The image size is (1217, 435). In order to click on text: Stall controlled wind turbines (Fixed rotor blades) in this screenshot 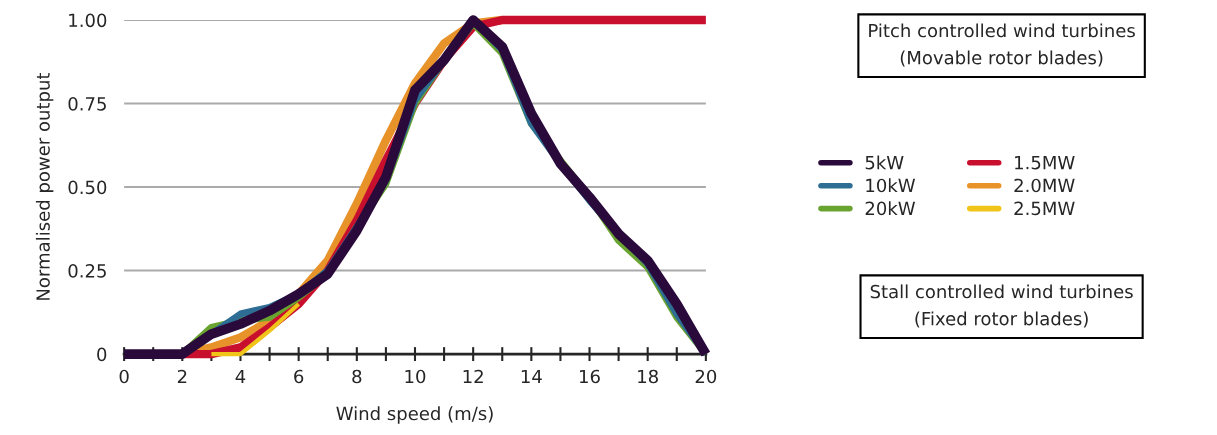, I will do `click(1001, 306)`.